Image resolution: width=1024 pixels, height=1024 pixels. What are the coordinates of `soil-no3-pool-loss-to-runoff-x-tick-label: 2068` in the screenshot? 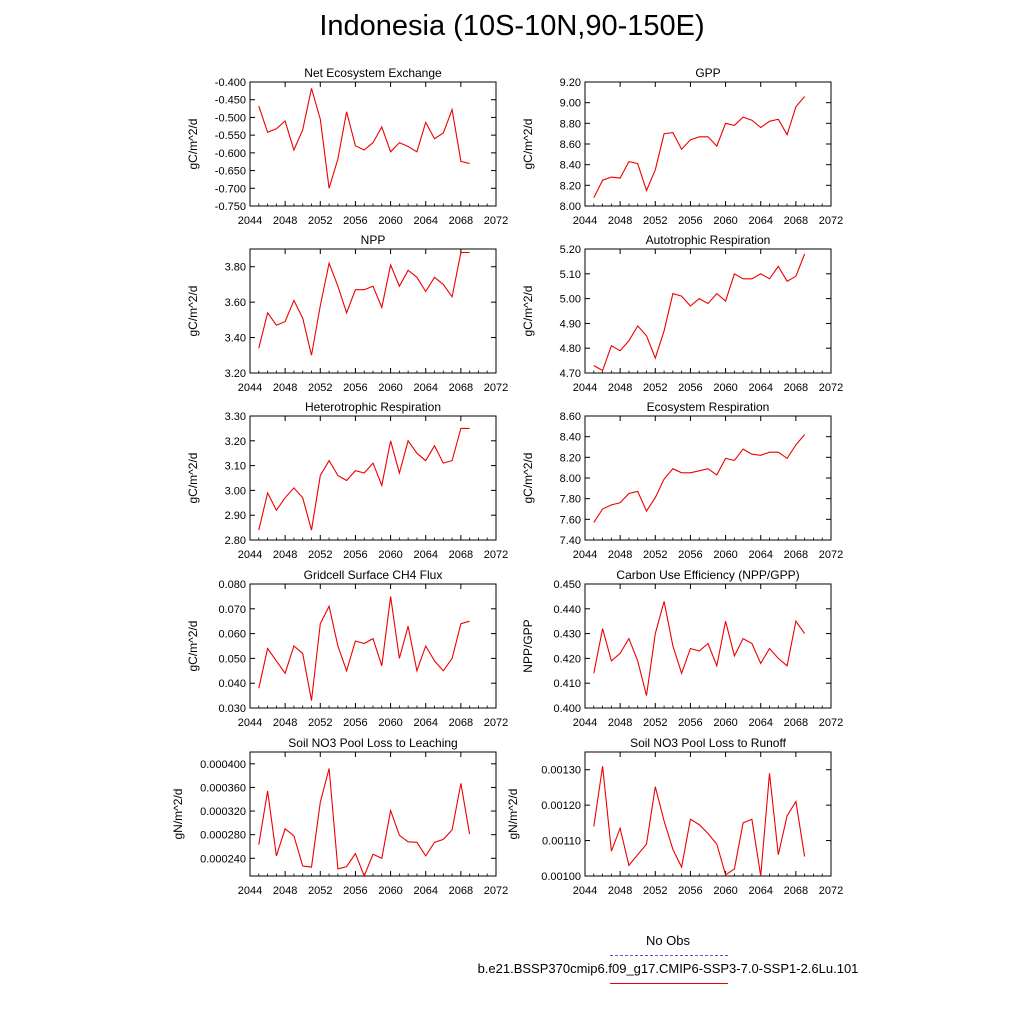 It's located at (796, 891).